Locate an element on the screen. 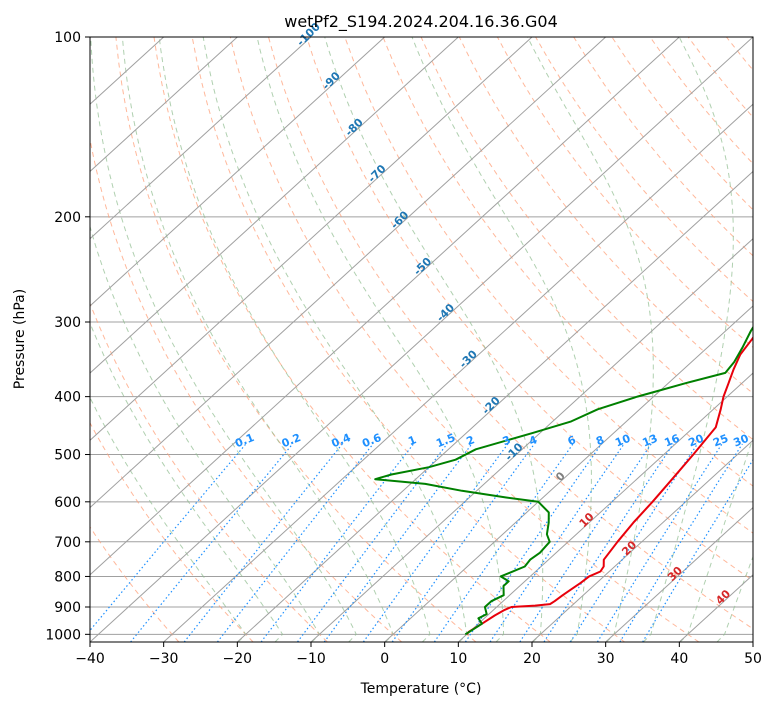 The height and width of the screenshot is (708, 775). y-tick-label: 300 is located at coordinates (67, 323).